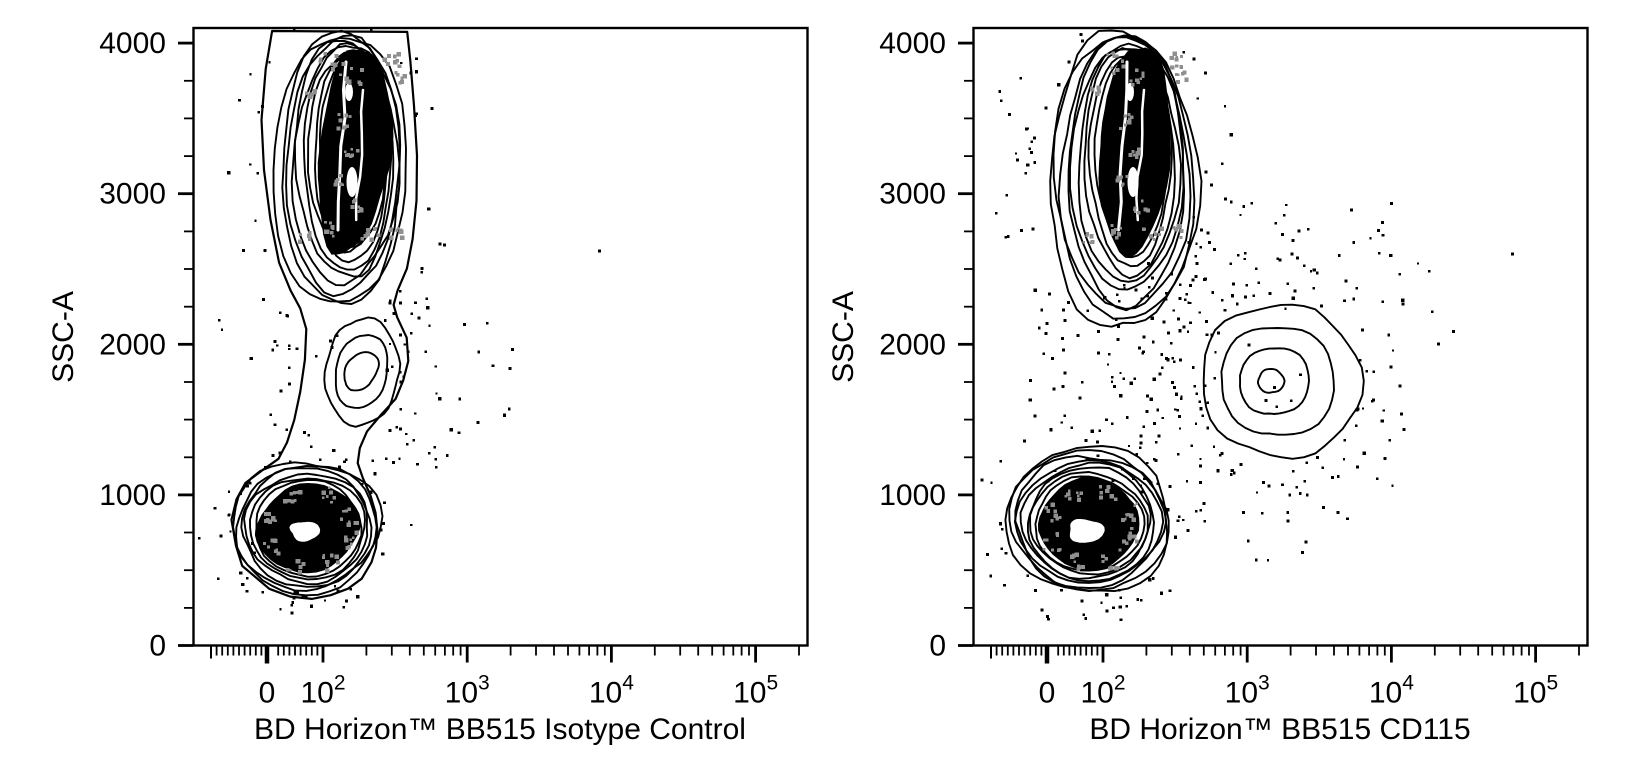 The width and height of the screenshot is (1651, 767). What do you see at coordinates (352, 182) in the screenshot?
I see `core-white-gap` at bounding box center [352, 182].